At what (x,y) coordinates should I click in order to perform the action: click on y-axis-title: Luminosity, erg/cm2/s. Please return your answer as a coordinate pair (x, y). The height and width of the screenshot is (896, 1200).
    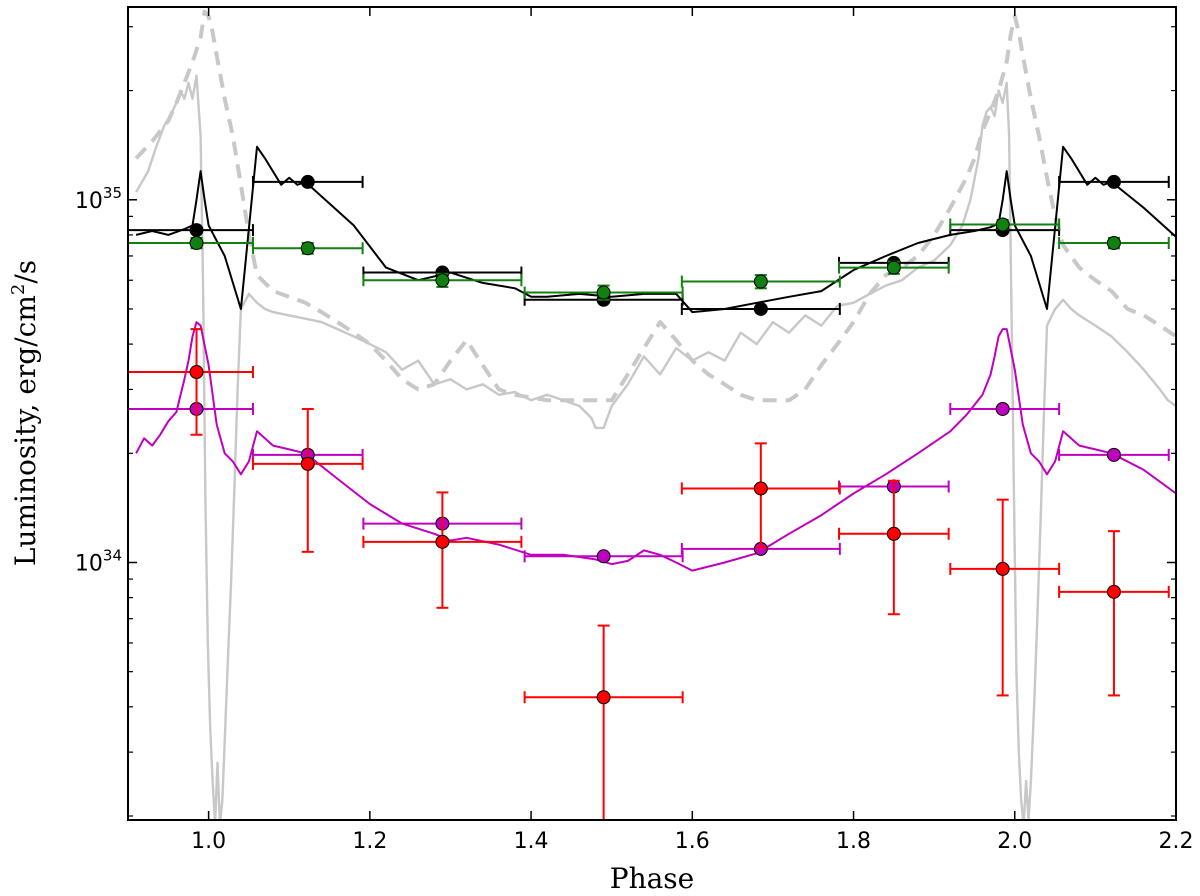
    Looking at the image, I should click on (25, 413).